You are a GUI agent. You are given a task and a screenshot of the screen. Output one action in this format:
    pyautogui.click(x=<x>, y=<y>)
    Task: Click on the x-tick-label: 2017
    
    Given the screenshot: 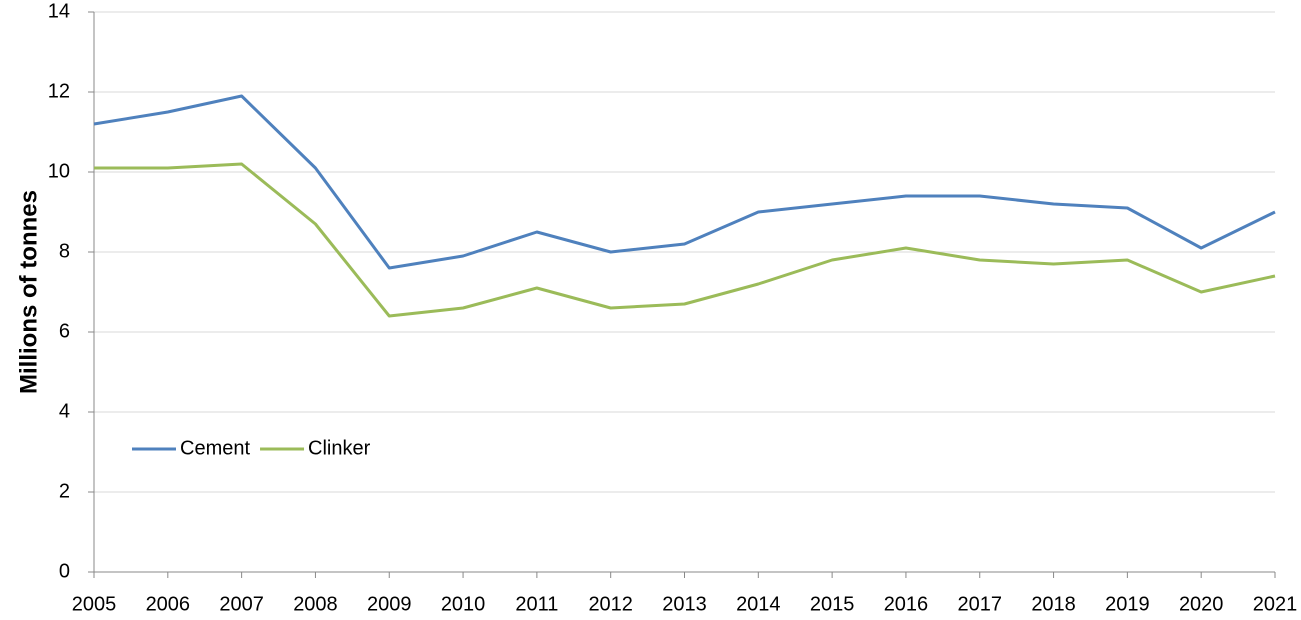 What is the action you would take?
    pyautogui.click(x=980, y=604)
    